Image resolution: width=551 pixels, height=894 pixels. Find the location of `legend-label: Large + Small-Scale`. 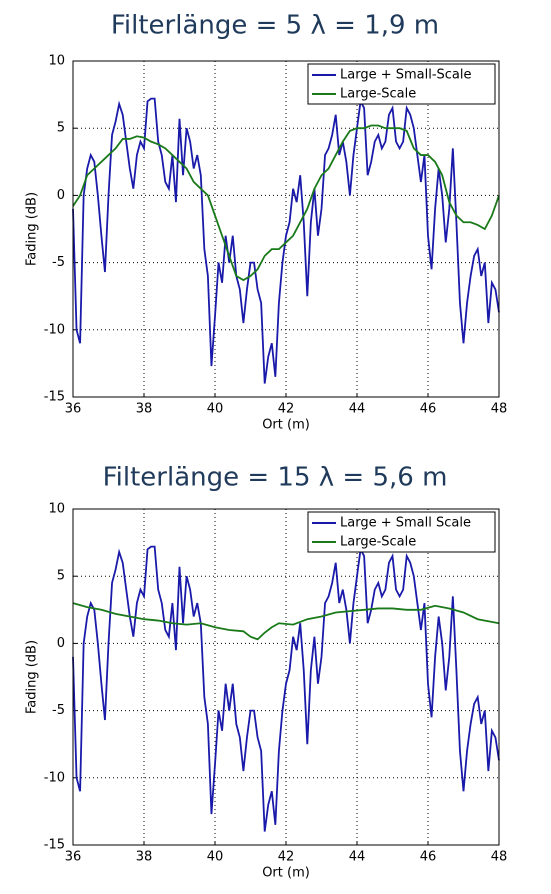

legend-label: Large + Small-Scale is located at coordinates (406, 75).